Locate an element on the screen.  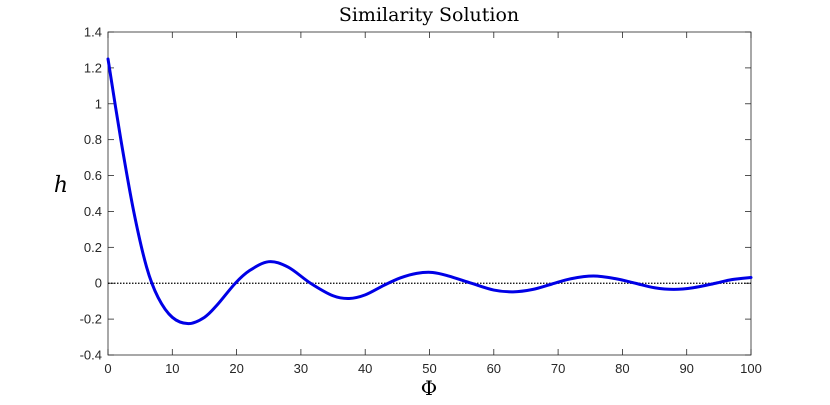
y-tick-label: -0.4 is located at coordinates (91, 355).